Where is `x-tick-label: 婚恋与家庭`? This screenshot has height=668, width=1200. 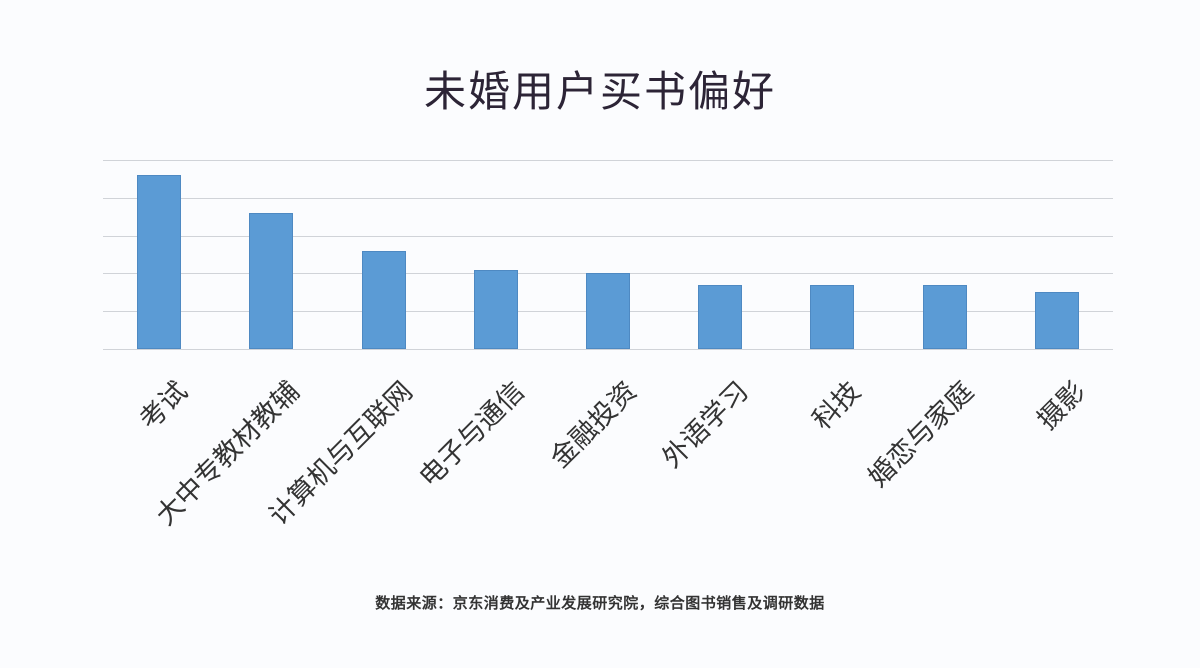 x-tick-label: 婚恋与家庭 is located at coordinates (921, 434).